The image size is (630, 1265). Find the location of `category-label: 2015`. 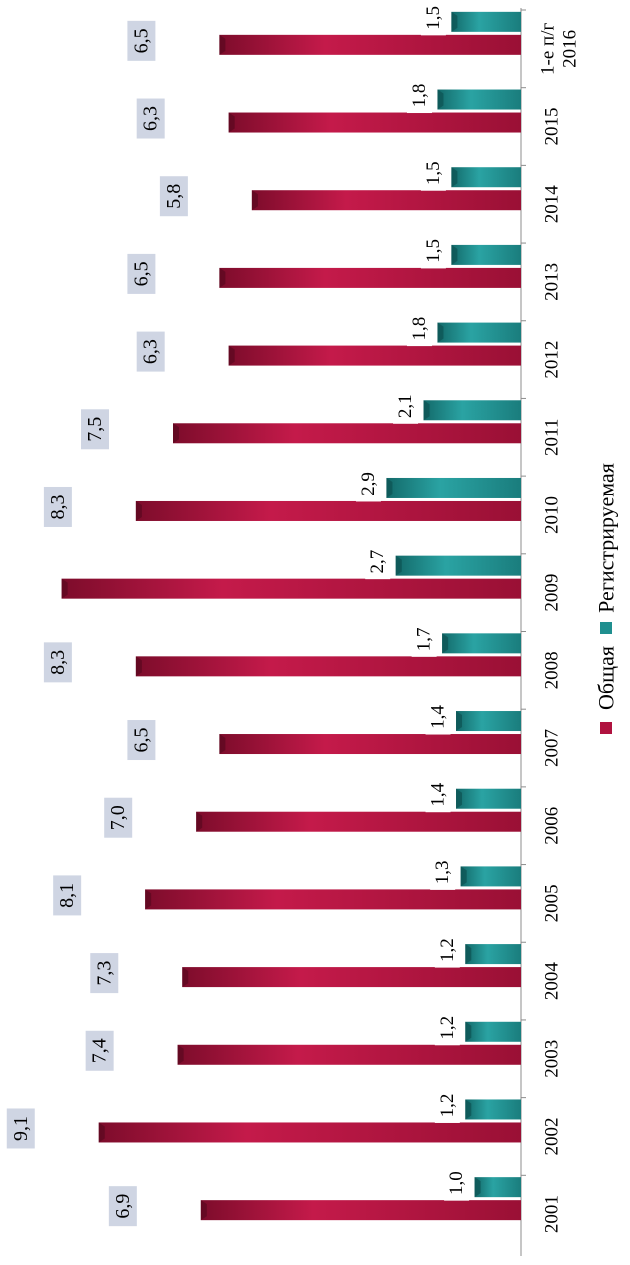

category-label: 2015 is located at coordinates (552, 127).